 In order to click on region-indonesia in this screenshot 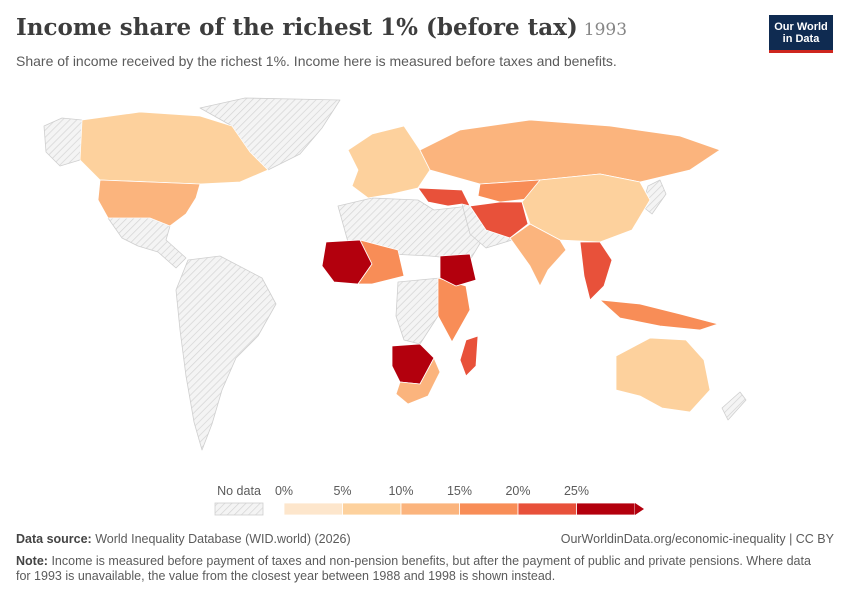, I will do `click(659, 315)`.